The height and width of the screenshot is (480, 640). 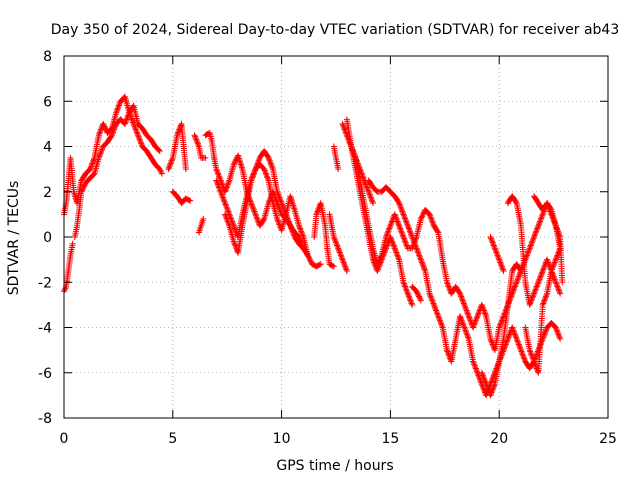 I want to click on y-tick-label: -2, so click(x=45, y=283).